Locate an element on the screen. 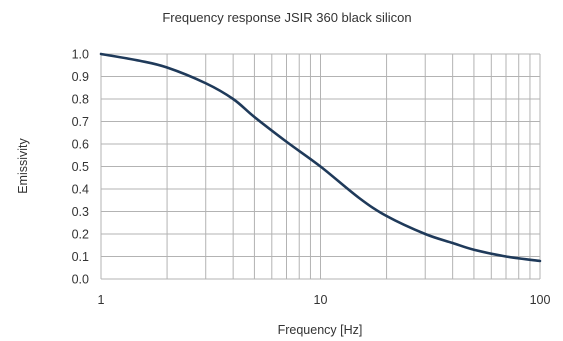 The height and width of the screenshot is (341, 563). y-tick-label: 0.6 is located at coordinates (80, 145).